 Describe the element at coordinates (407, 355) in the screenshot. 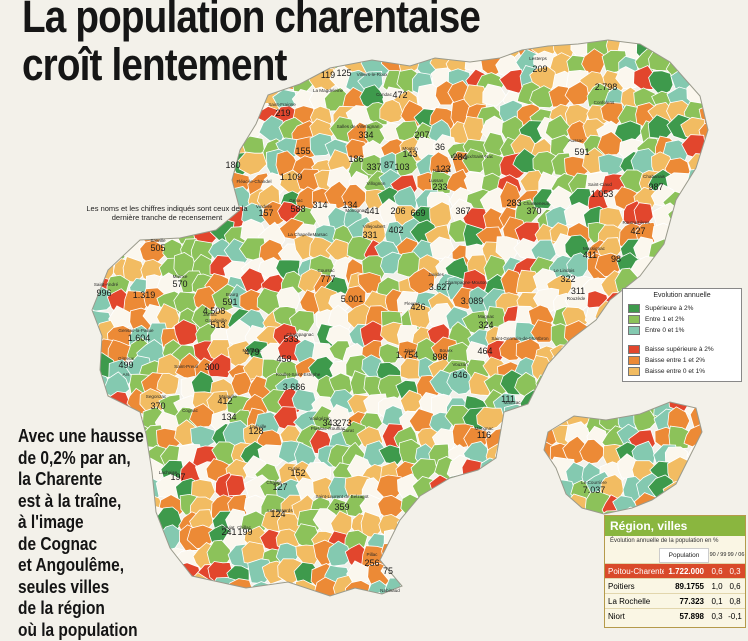

I see `population-figure: 1.754` at that location.